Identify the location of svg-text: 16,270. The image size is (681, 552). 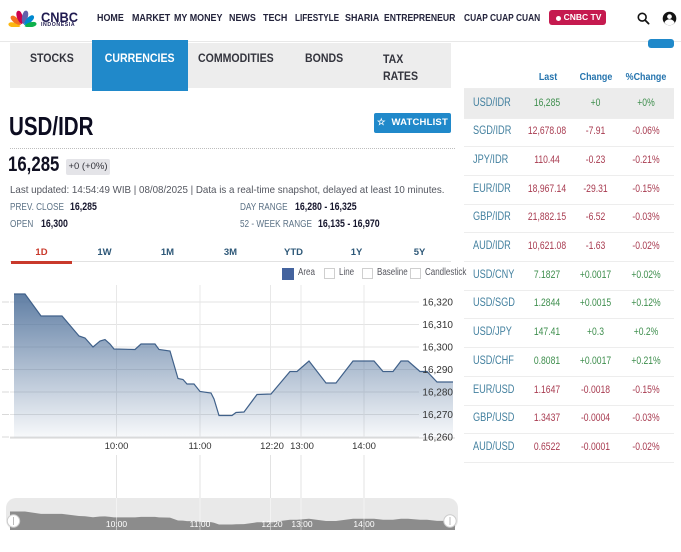
(437, 415).